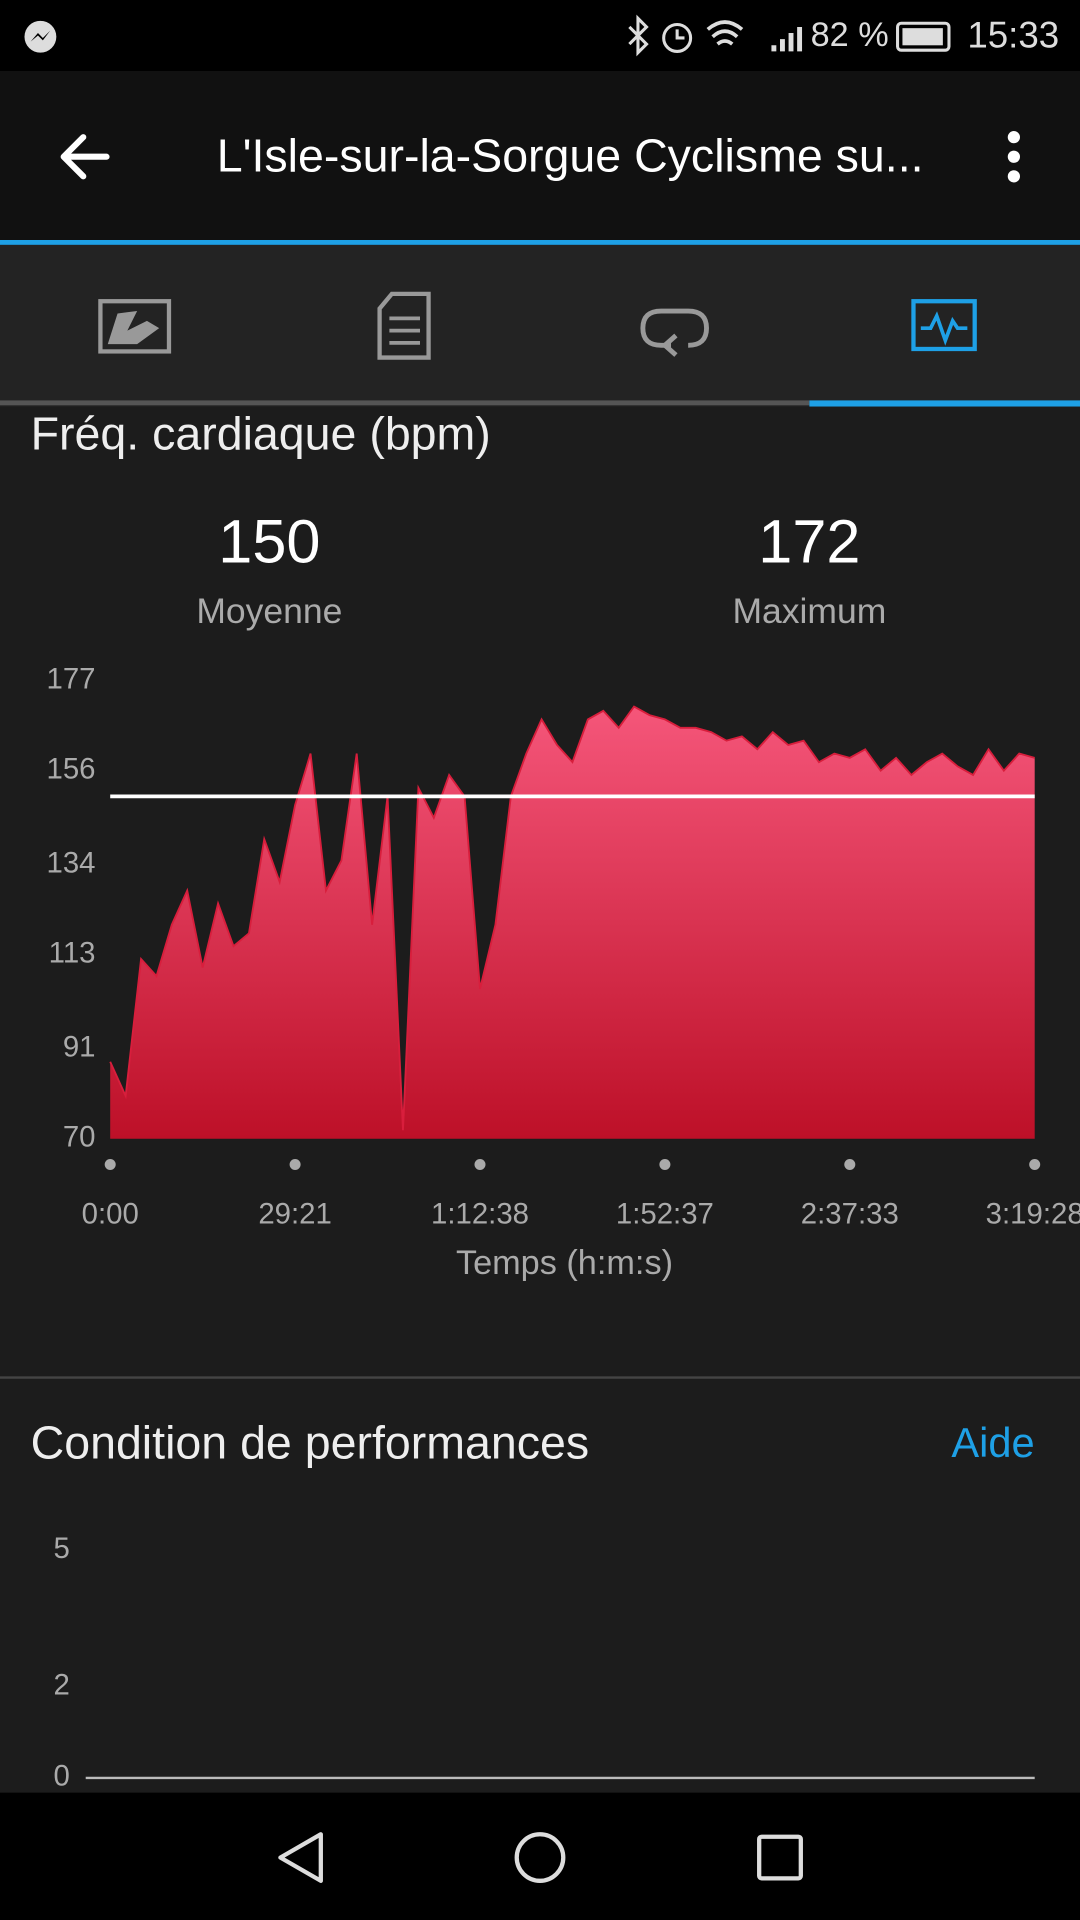 The height and width of the screenshot is (1920, 1080). Describe the element at coordinates (261, 433) in the screenshot. I see `section-title: Fréq. cardiaque (bpm)` at that location.